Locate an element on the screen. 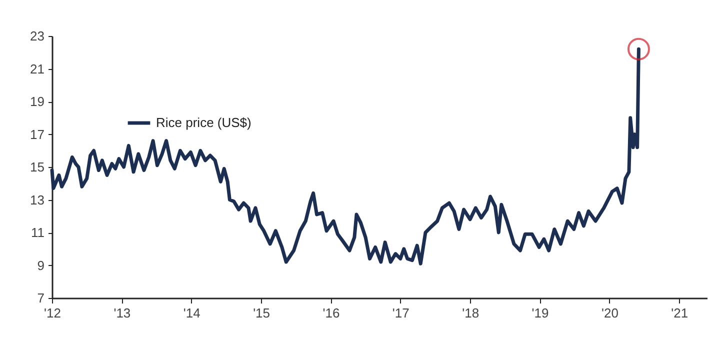 The height and width of the screenshot is (340, 720). x-tick-label: '13 is located at coordinates (122, 313).